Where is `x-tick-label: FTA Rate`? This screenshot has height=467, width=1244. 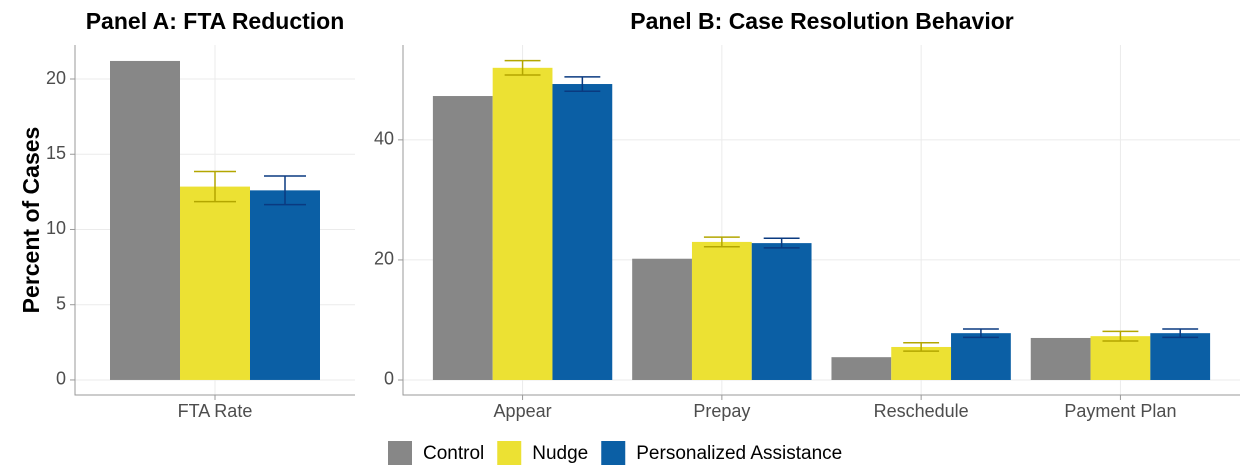 x-tick-label: FTA Rate is located at coordinates (215, 411).